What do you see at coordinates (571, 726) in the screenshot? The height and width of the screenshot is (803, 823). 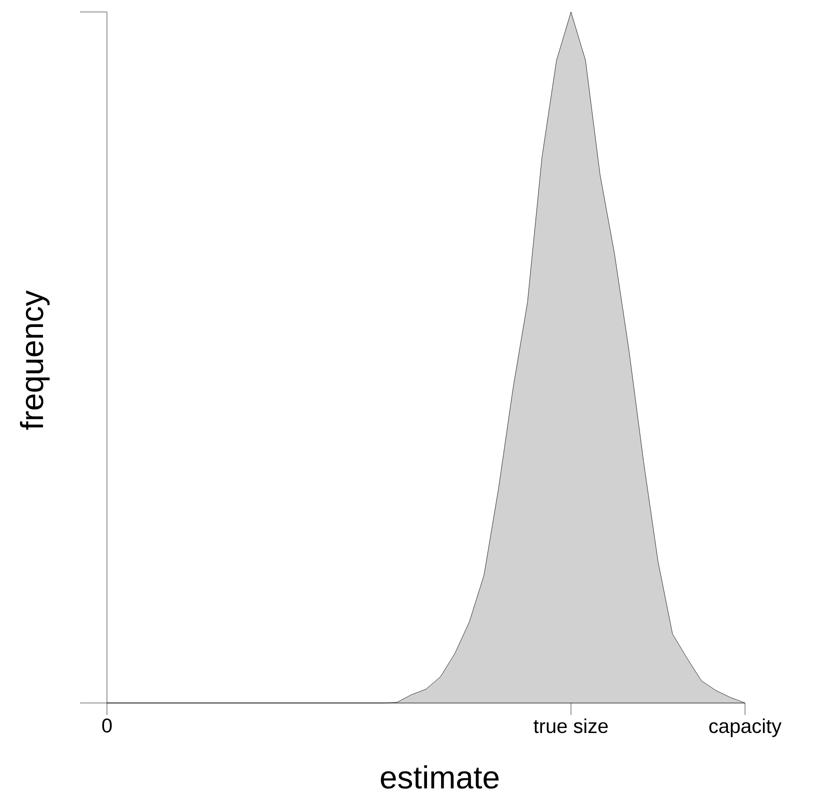 I see `x-tick-label: true size` at bounding box center [571, 726].